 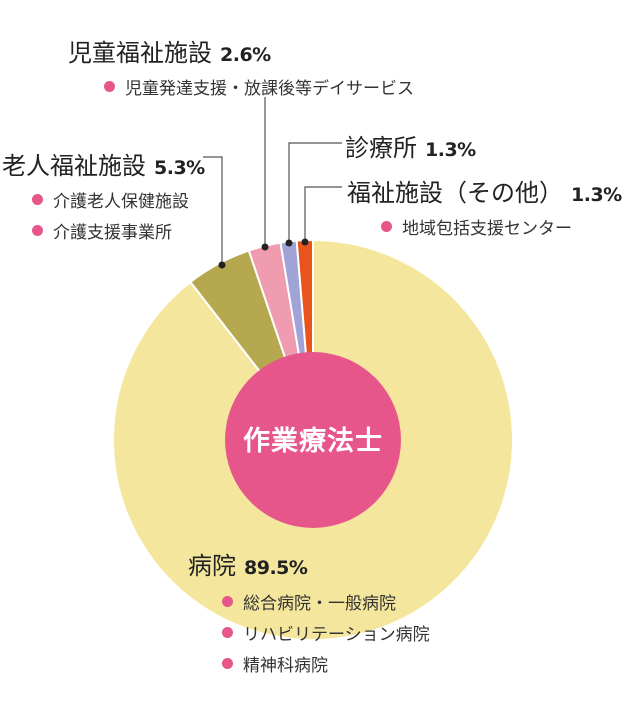 What do you see at coordinates (74, 166) in the screenshot?
I see `category-label: 老人福祉施設` at bounding box center [74, 166].